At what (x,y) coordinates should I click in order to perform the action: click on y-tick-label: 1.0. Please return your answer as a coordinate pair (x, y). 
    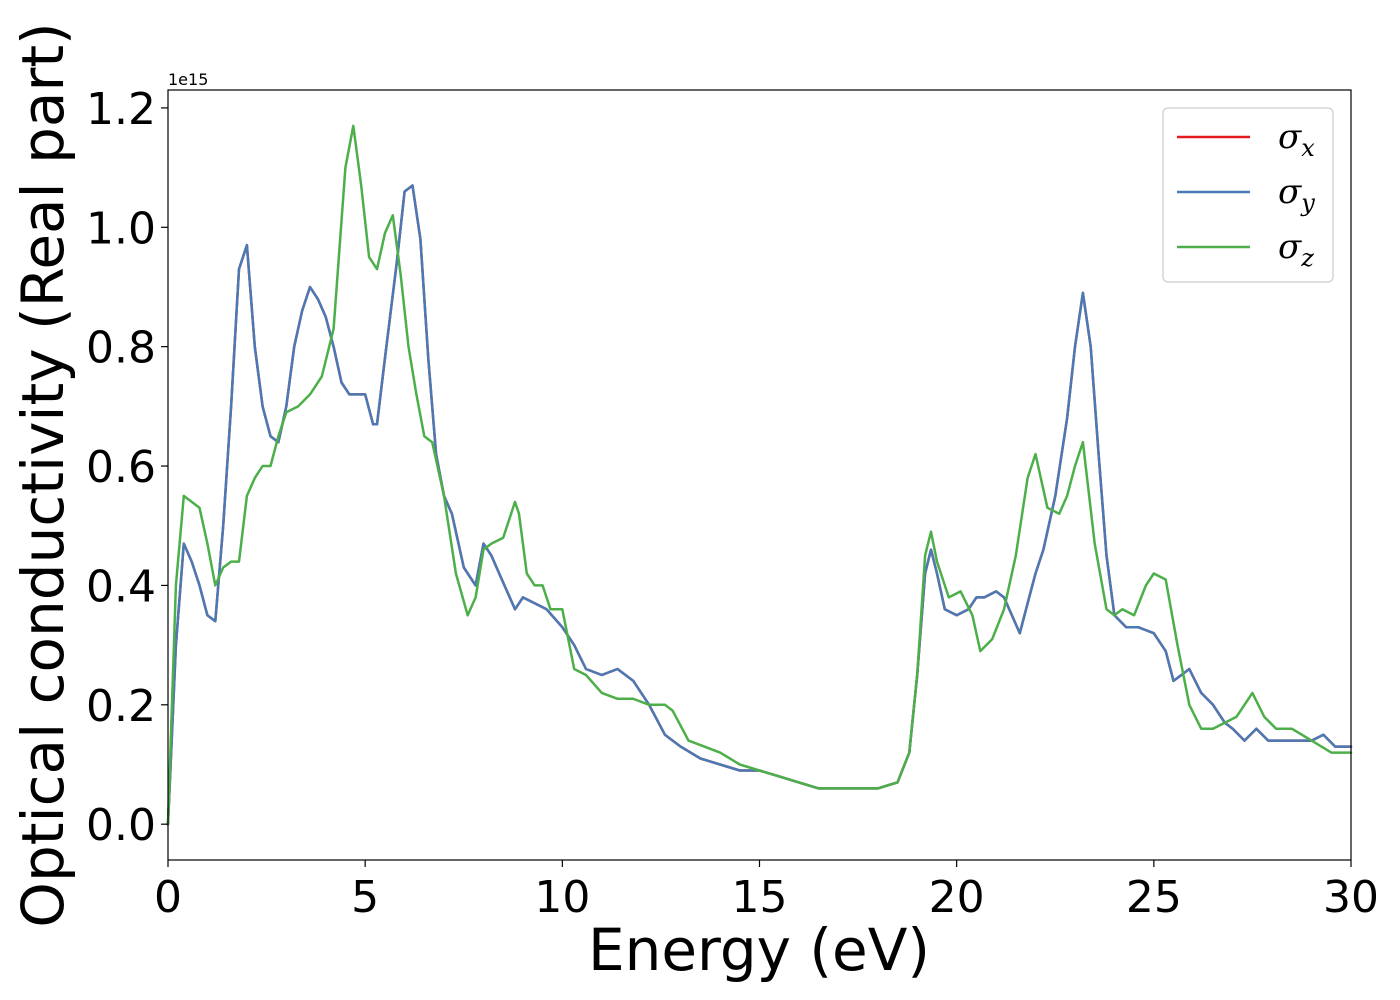
    Looking at the image, I should click on (121, 228).